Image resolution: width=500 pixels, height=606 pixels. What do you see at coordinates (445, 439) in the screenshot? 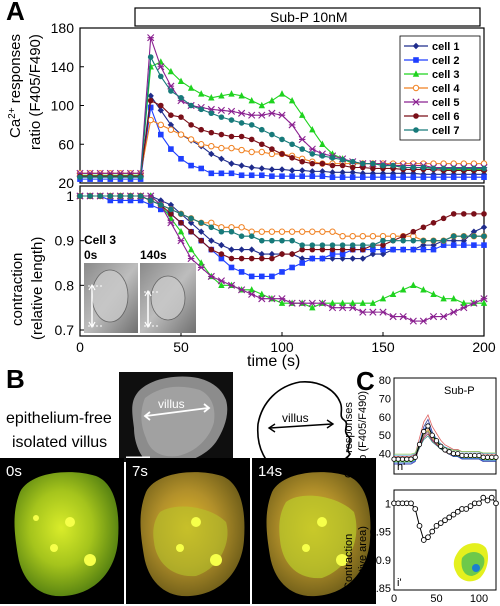
I see `c-top-series-group` at bounding box center [445, 439].